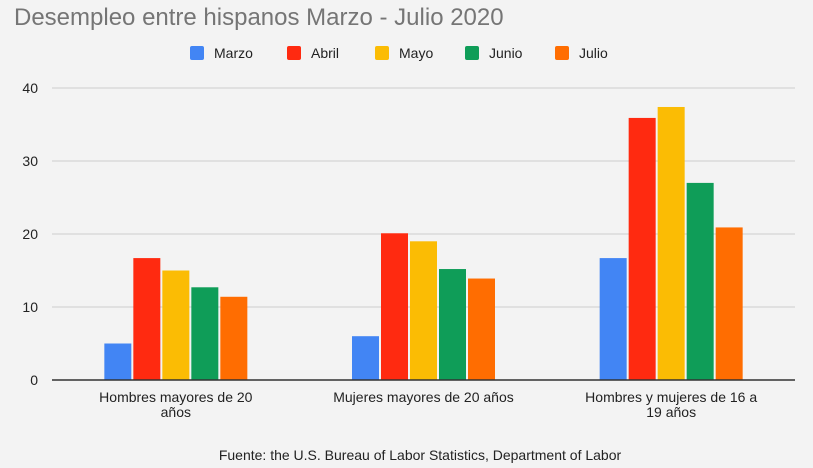 The width and height of the screenshot is (813, 468). I want to click on y-tick-label-30: 30, so click(30, 161).